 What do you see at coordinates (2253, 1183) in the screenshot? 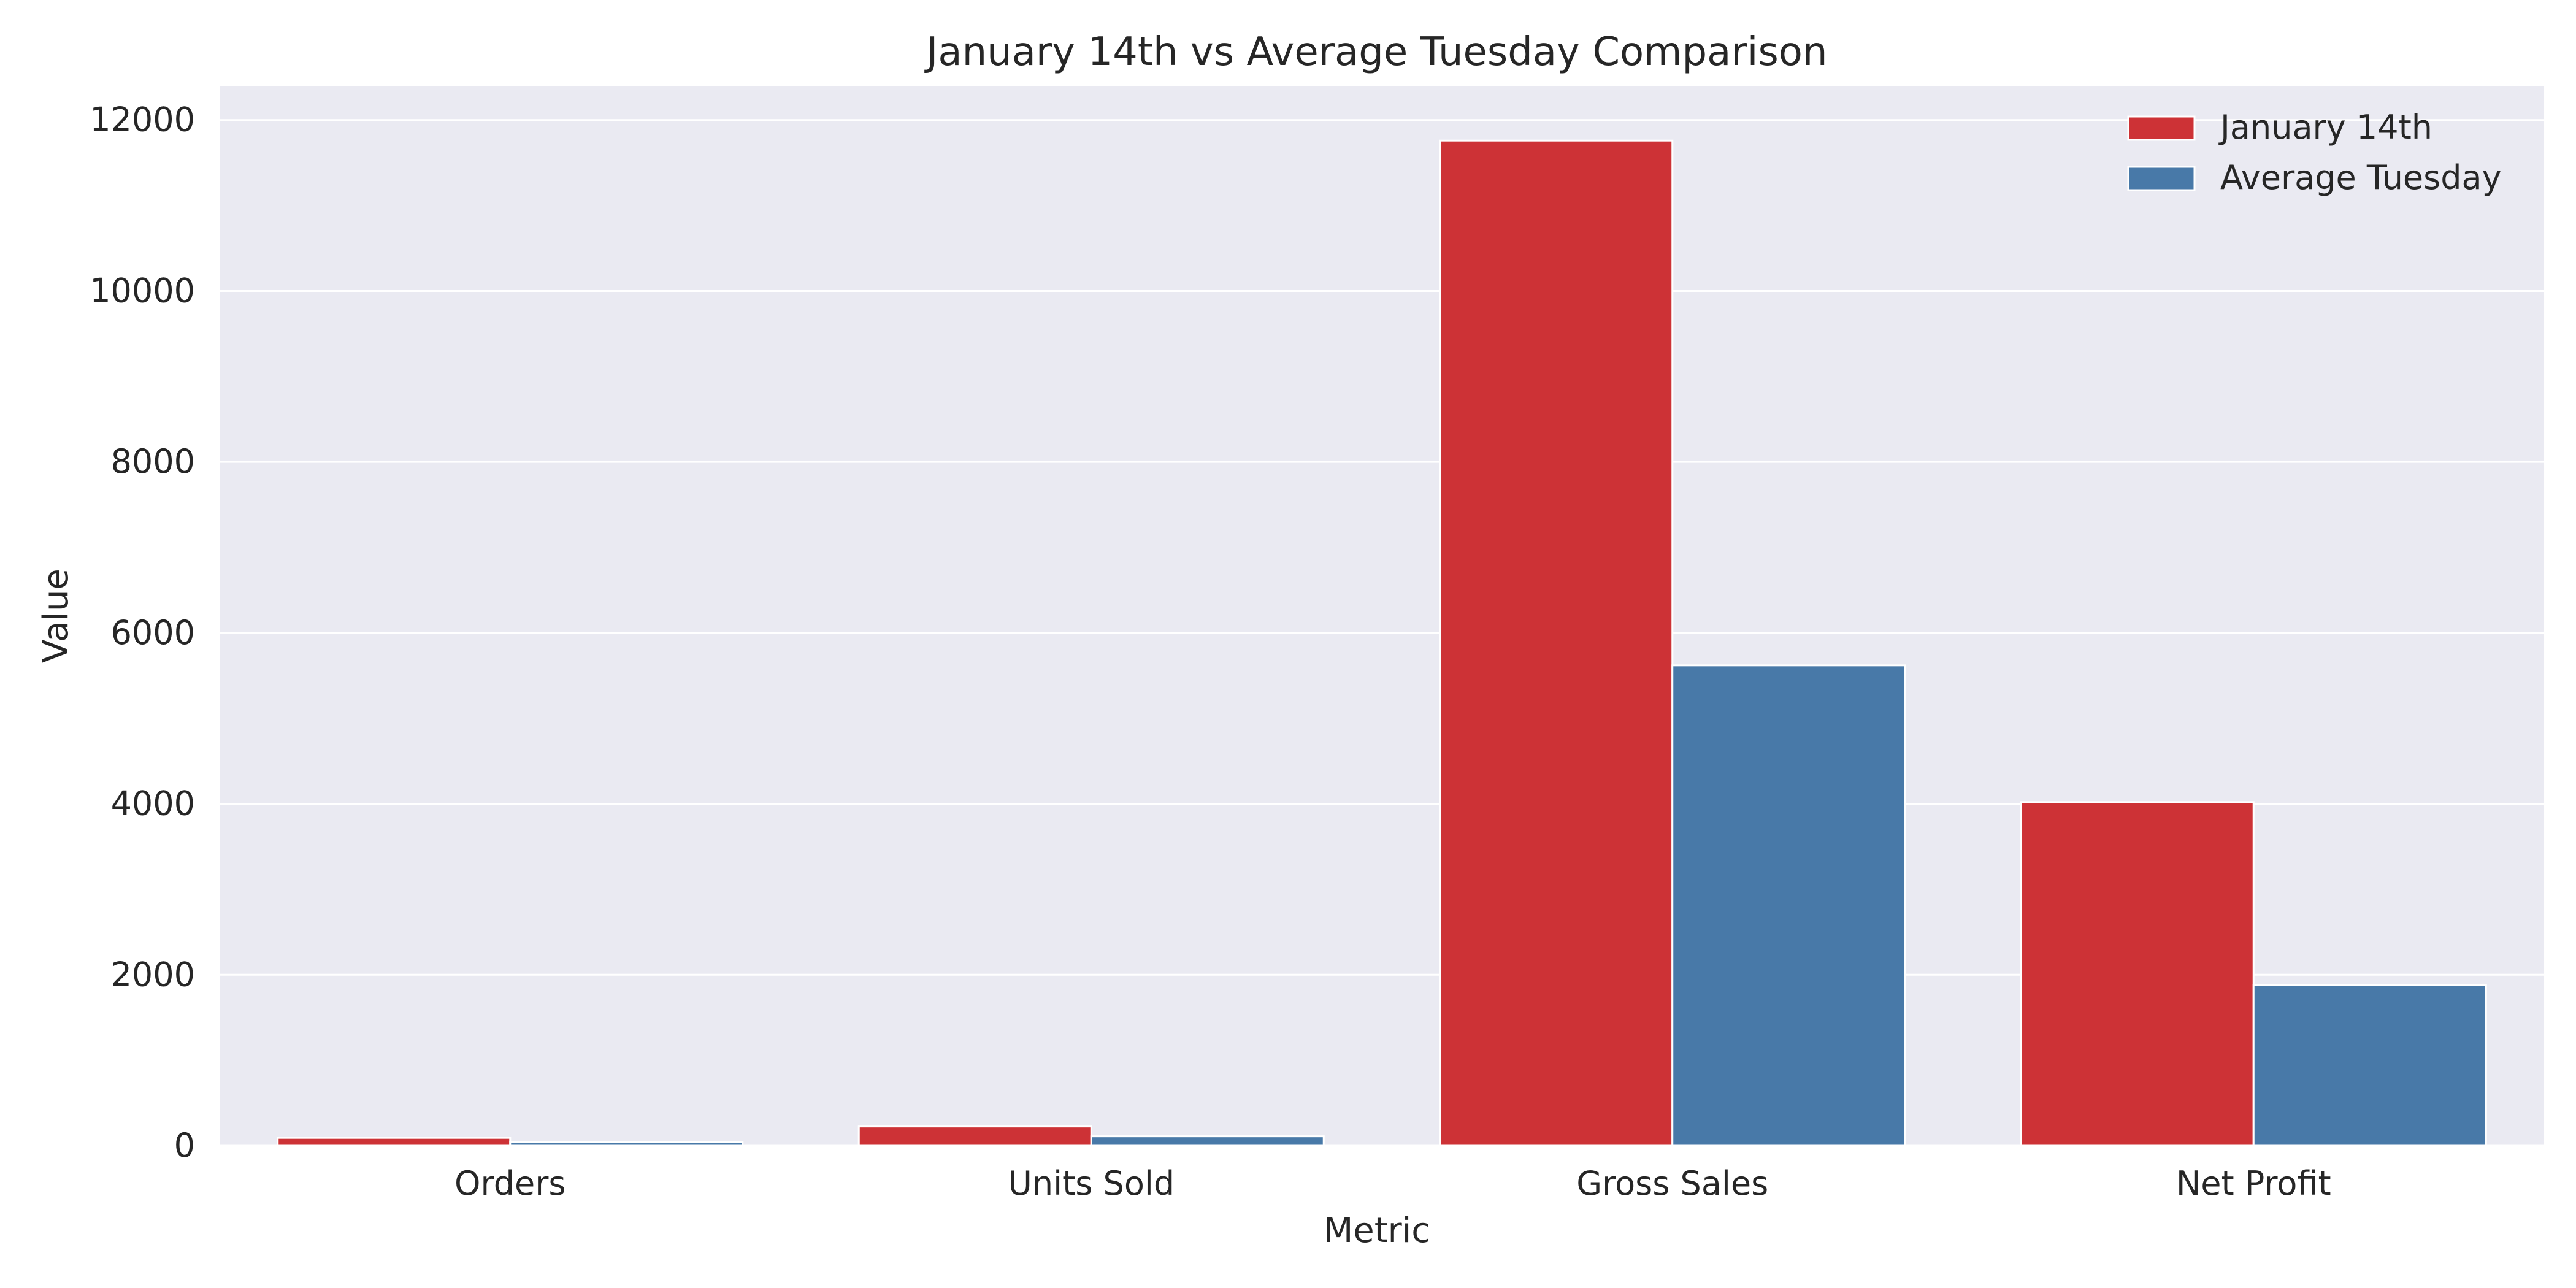
I see `x-tick-label: Net Profit` at bounding box center [2253, 1183].